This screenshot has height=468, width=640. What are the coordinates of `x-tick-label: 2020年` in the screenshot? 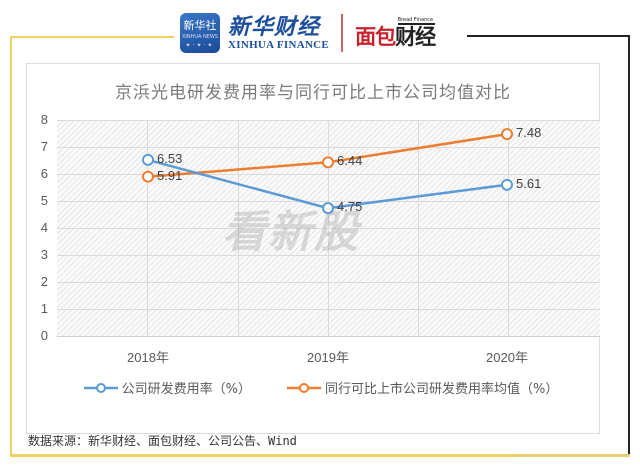 It's located at (507, 357).